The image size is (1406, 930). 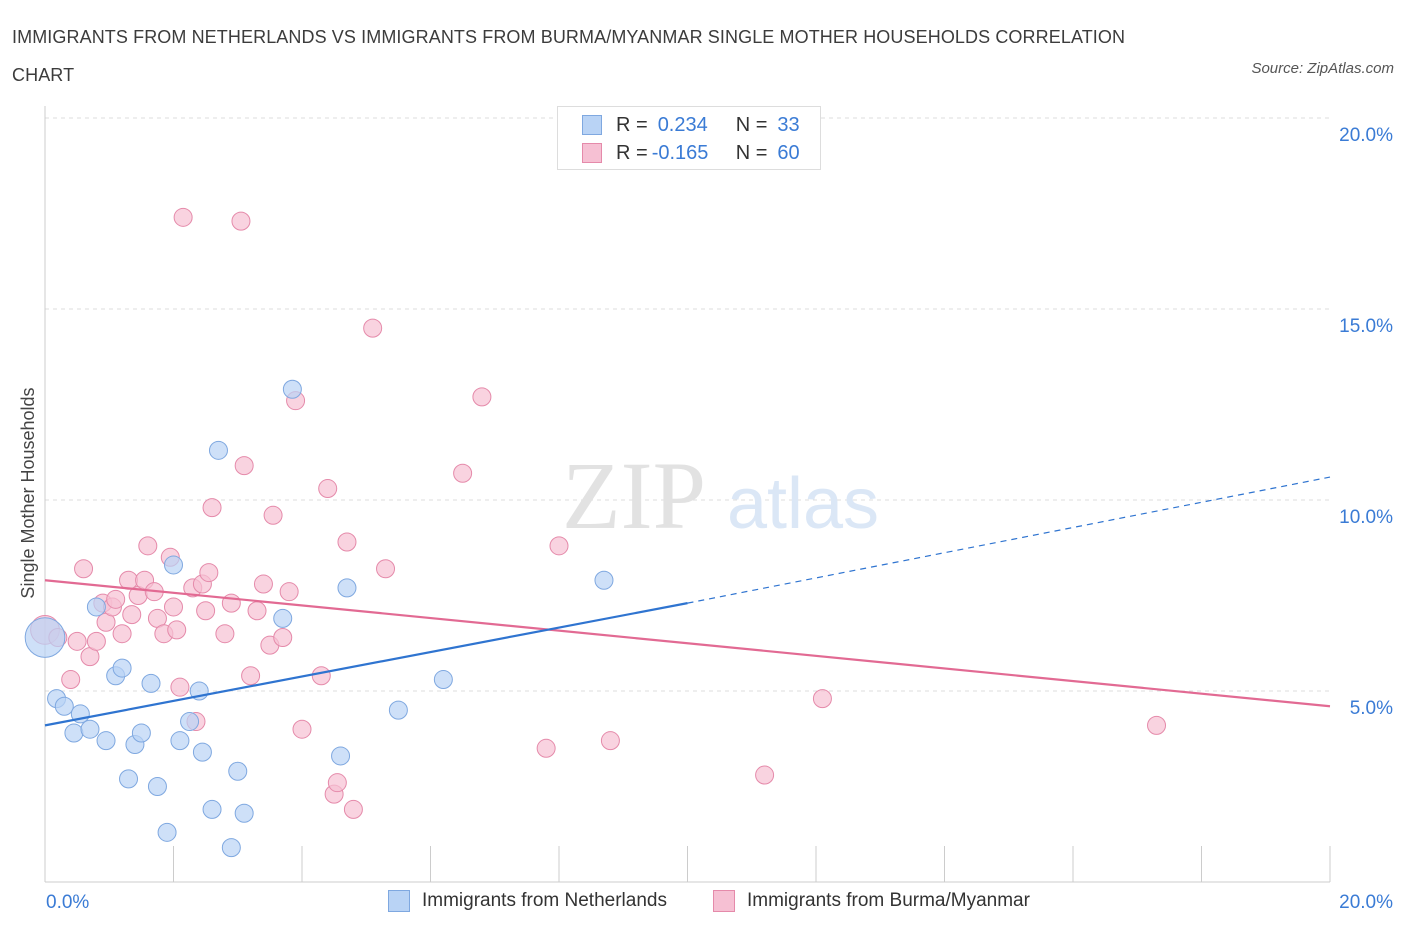 What do you see at coordinates (366, 664) in the screenshot?
I see `trend-line-netherlands` at bounding box center [366, 664].